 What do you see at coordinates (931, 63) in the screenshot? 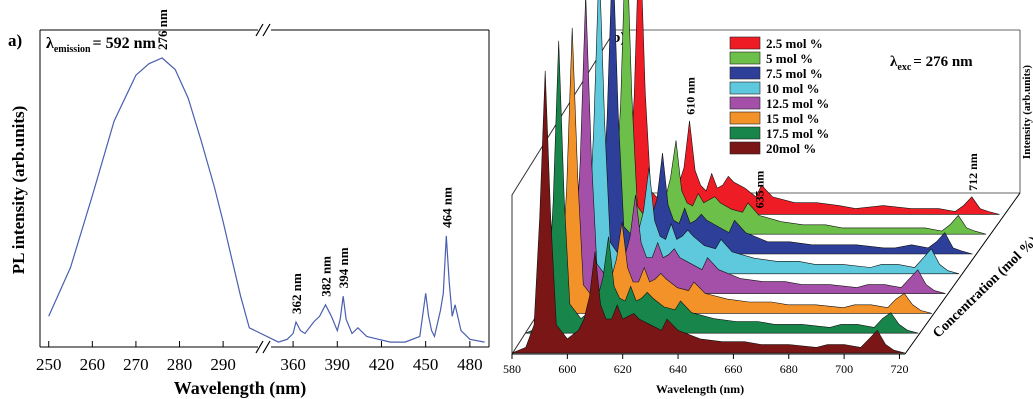
I see `panel-b-lambda-annotation: λexc = 276 nm` at bounding box center [931, 63].